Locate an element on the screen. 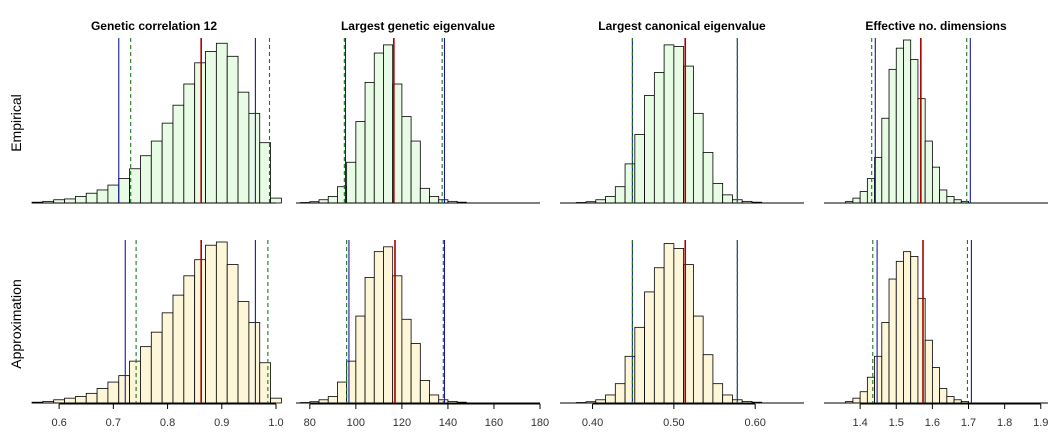  x-tick-label: 0.6 is located at coordinates (58, 423).